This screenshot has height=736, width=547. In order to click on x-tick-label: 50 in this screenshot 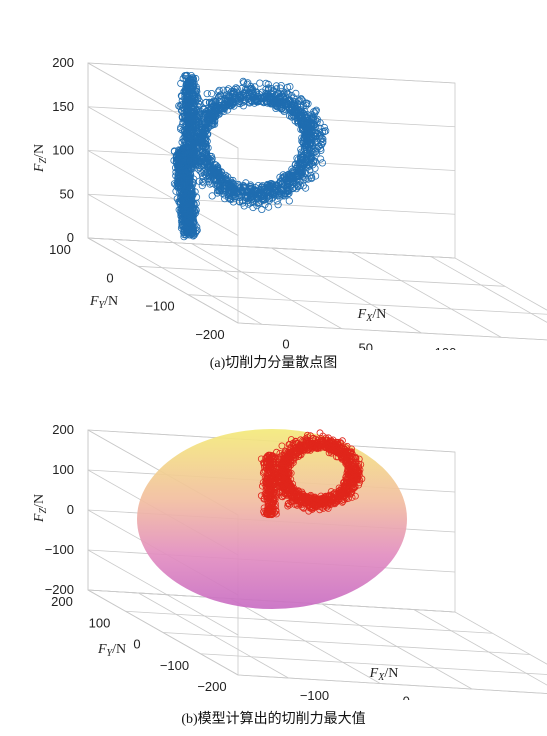, I will do `click(365, 345)`.